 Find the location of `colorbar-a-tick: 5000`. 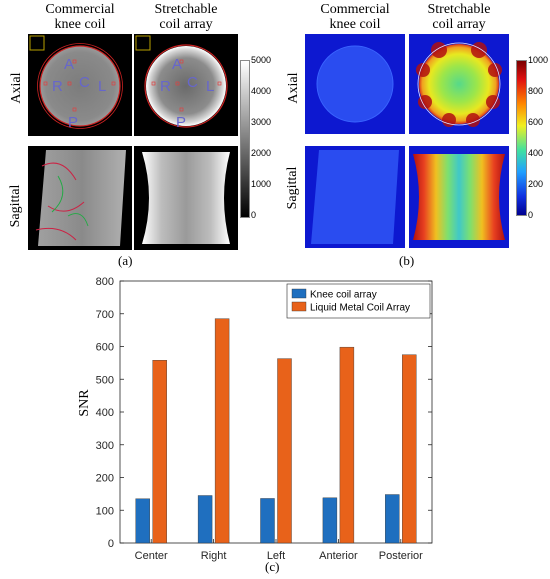

colorbar-a-tick: 5000 is located at coordinates (261, 60).